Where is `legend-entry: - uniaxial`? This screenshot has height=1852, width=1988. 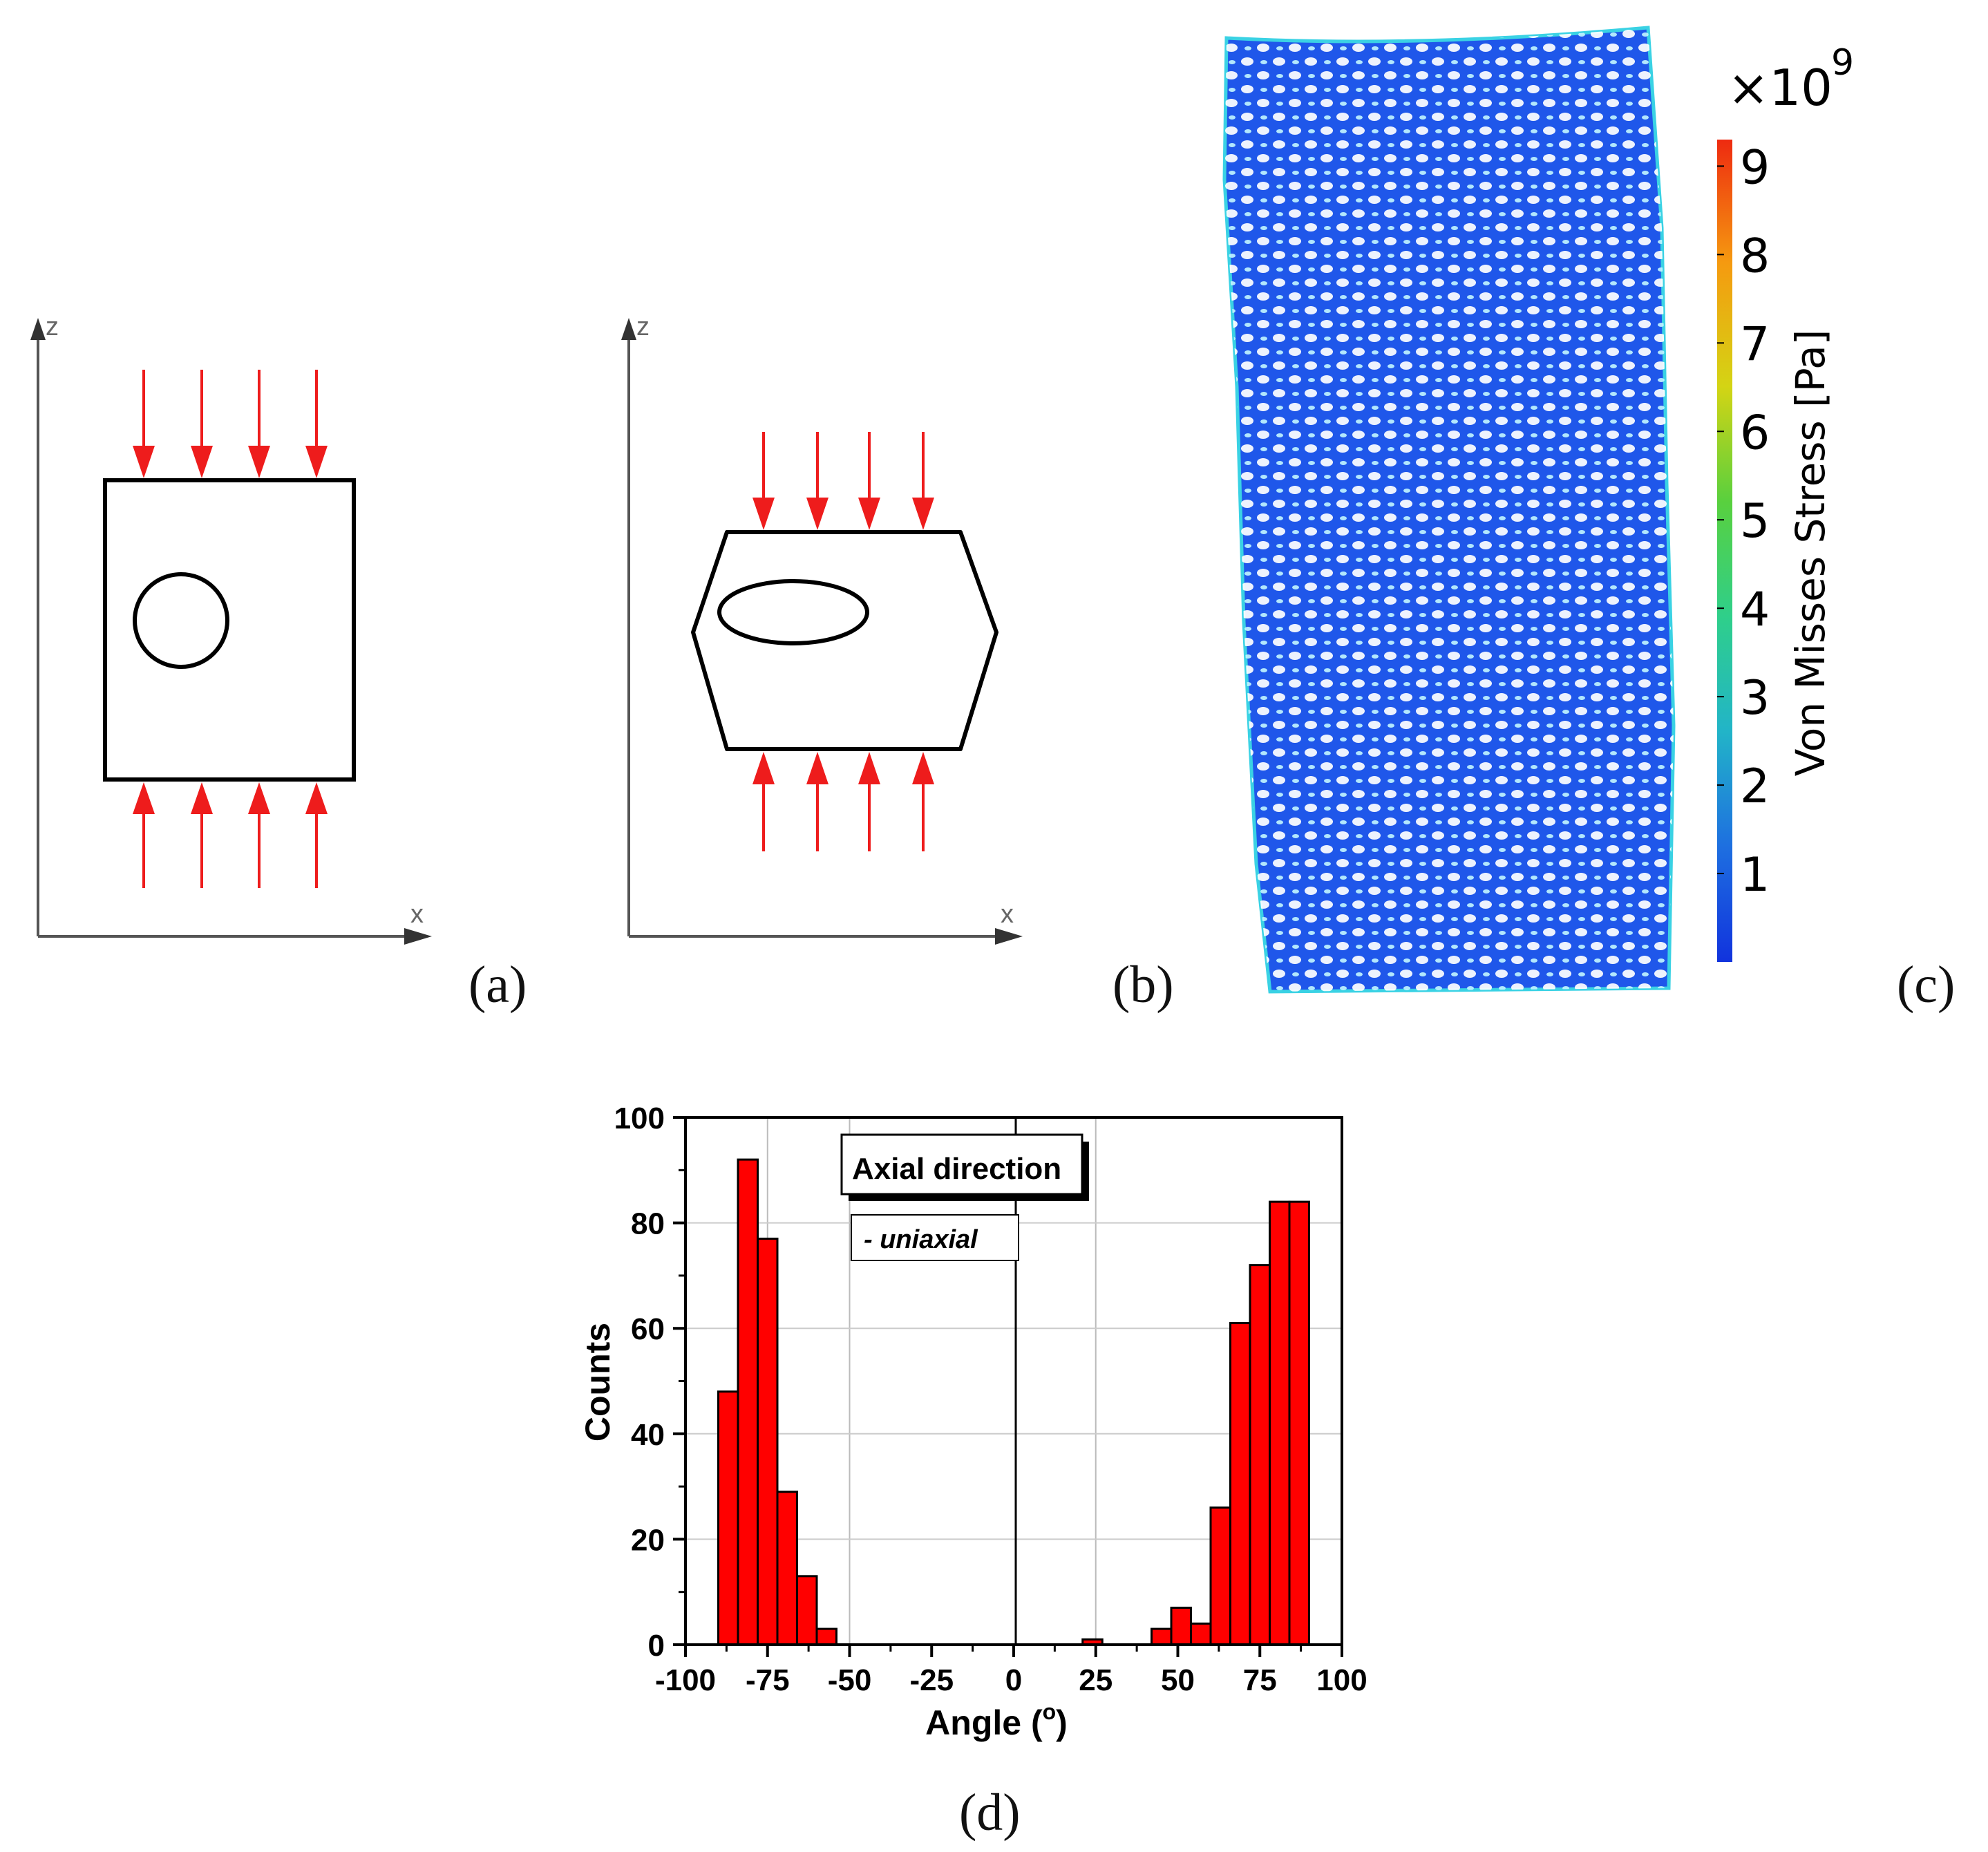
legend-entry: - uniaxial is located at coordinates (921, 1239).